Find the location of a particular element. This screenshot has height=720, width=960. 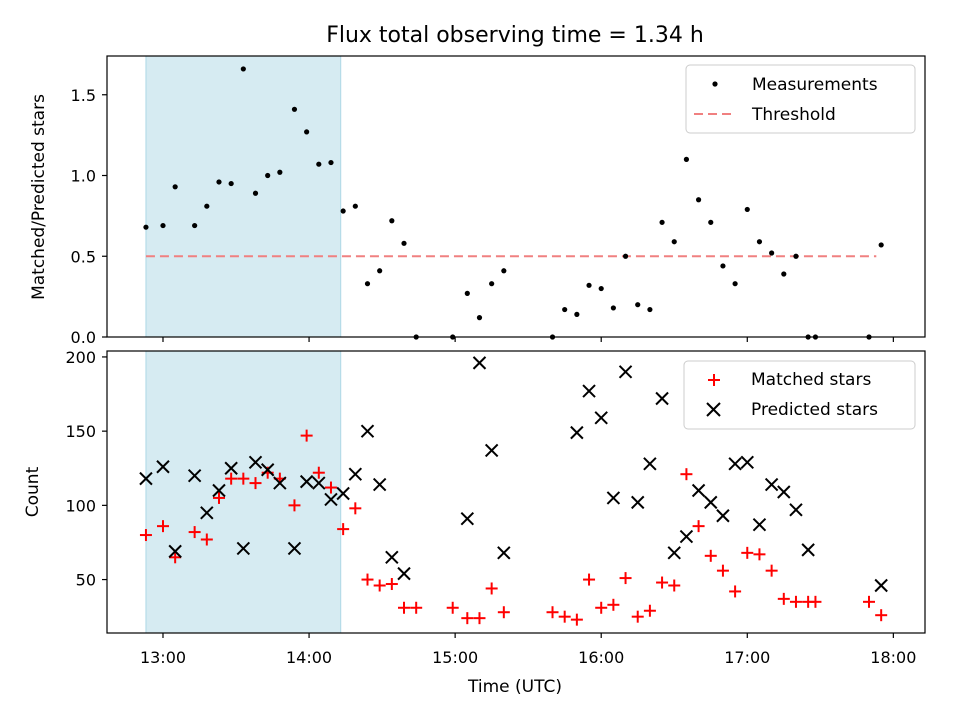

top-y-axis-label: Matched/Predicted stars is located at coordinates (39, 197).